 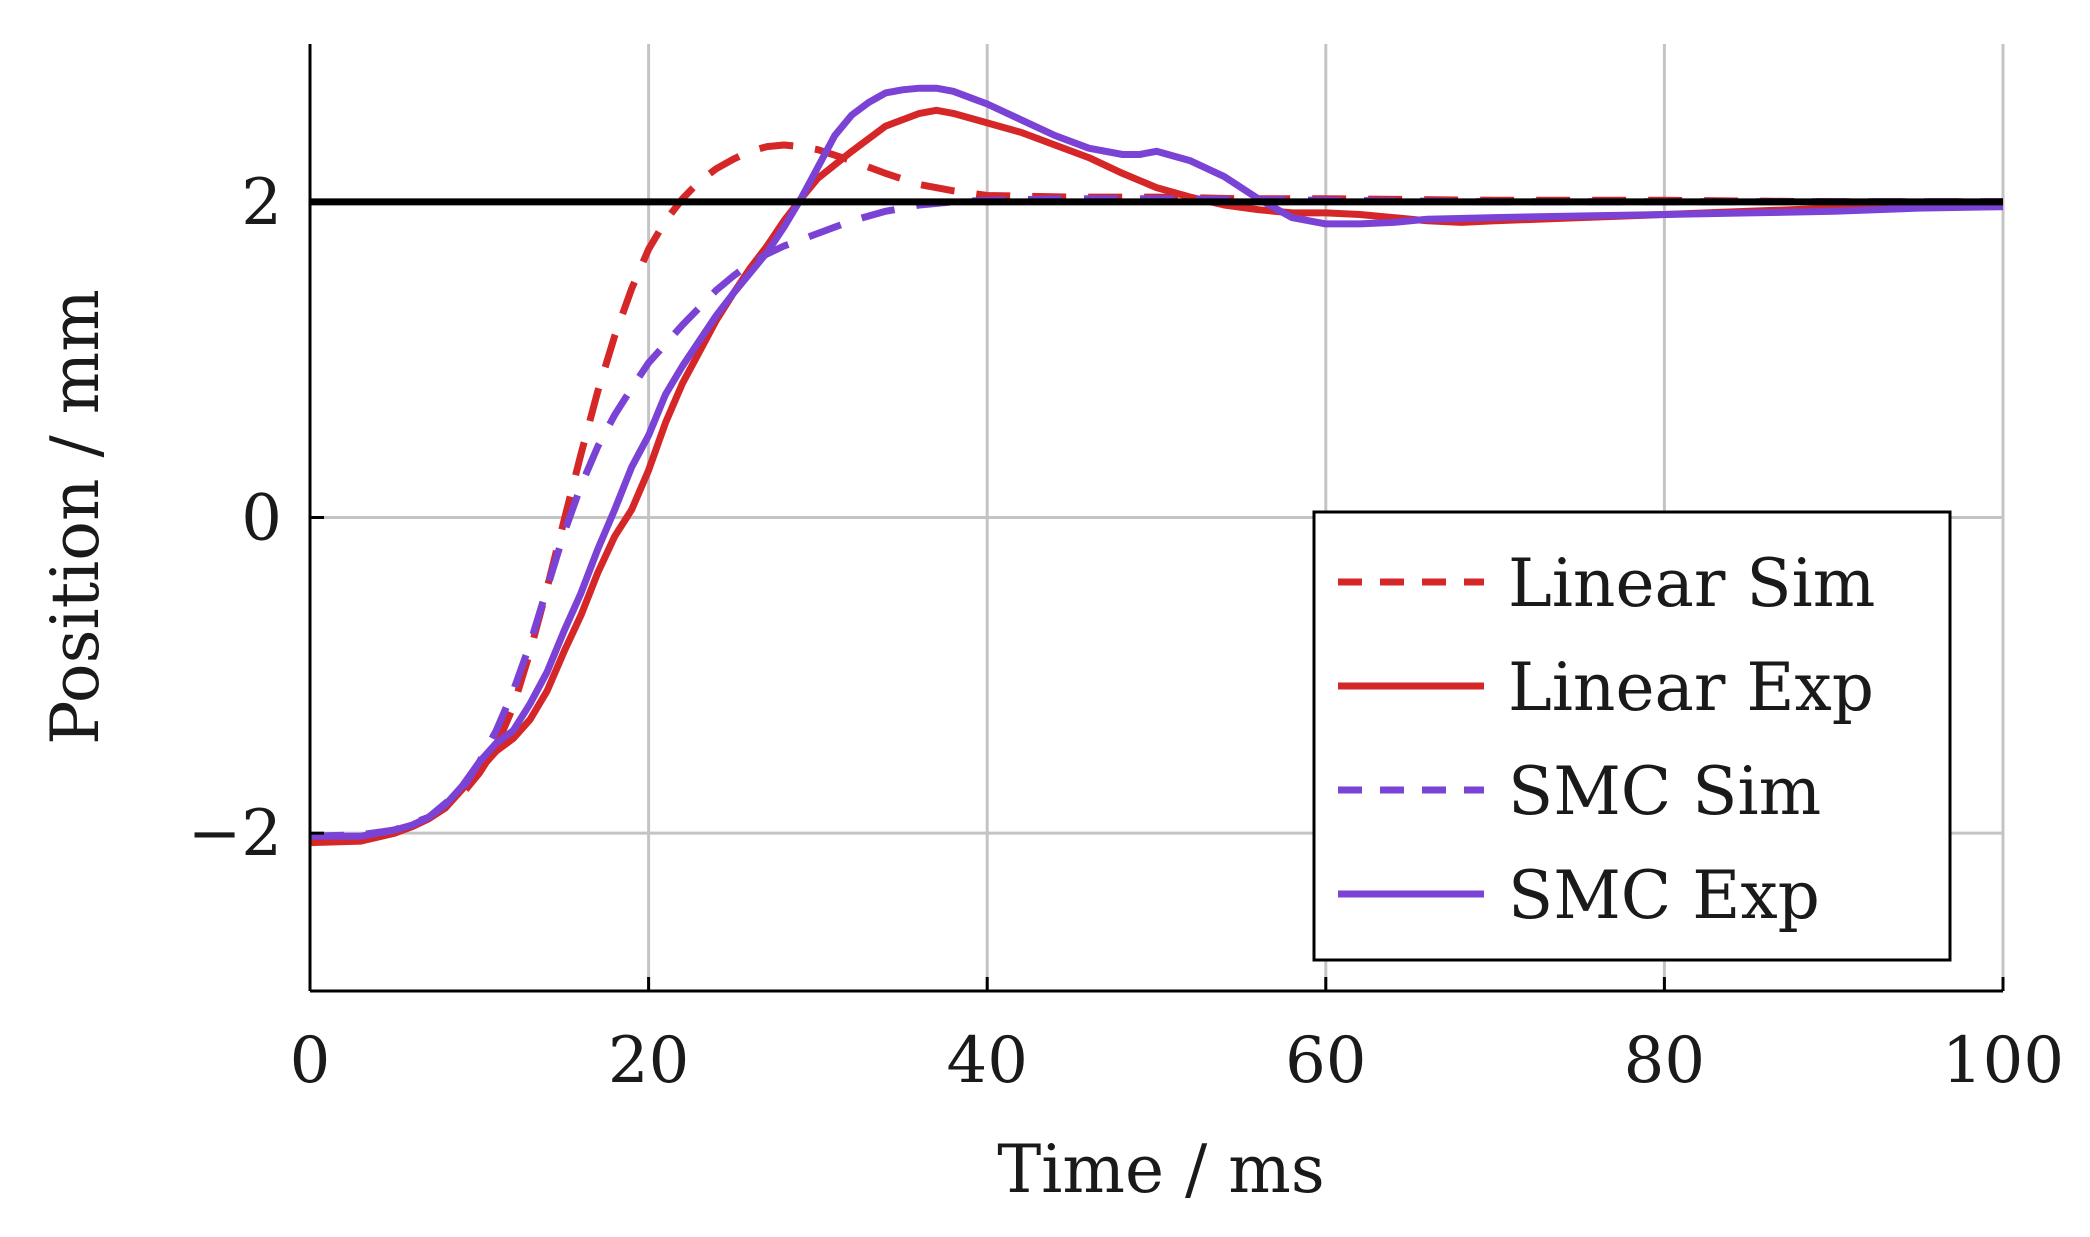 What do you see at coordinates (1160, 1169) in the screenshot?
I see `x-axis-title: Time / ms` at bounding box center [1160, 1169].